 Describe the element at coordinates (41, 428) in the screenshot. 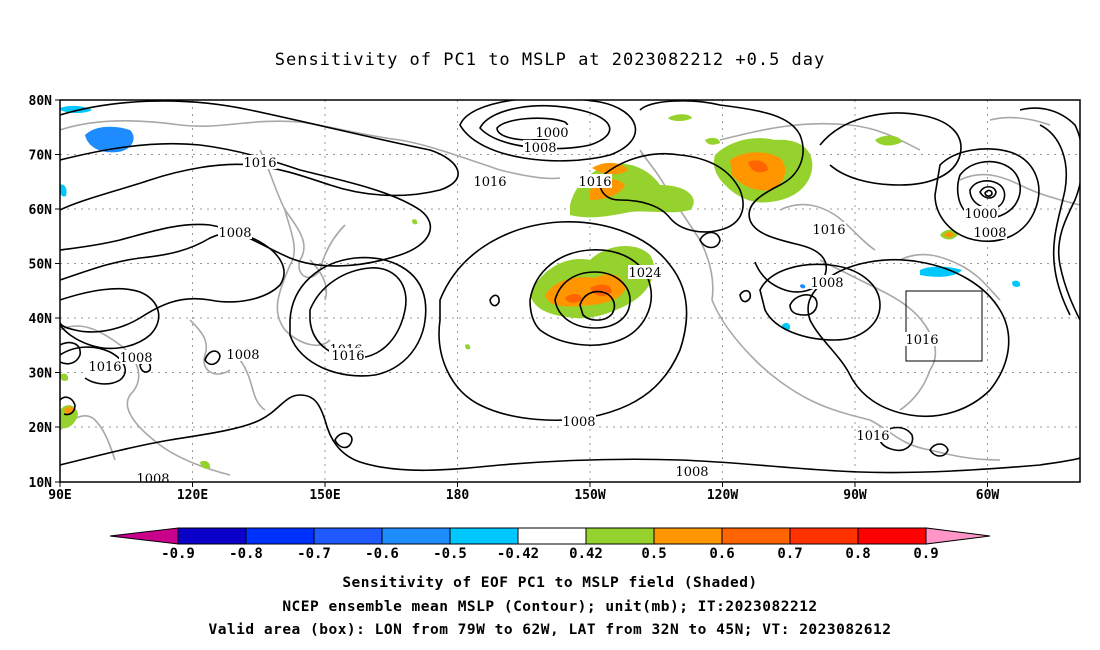

I see `lat-label: 20N` at that location.